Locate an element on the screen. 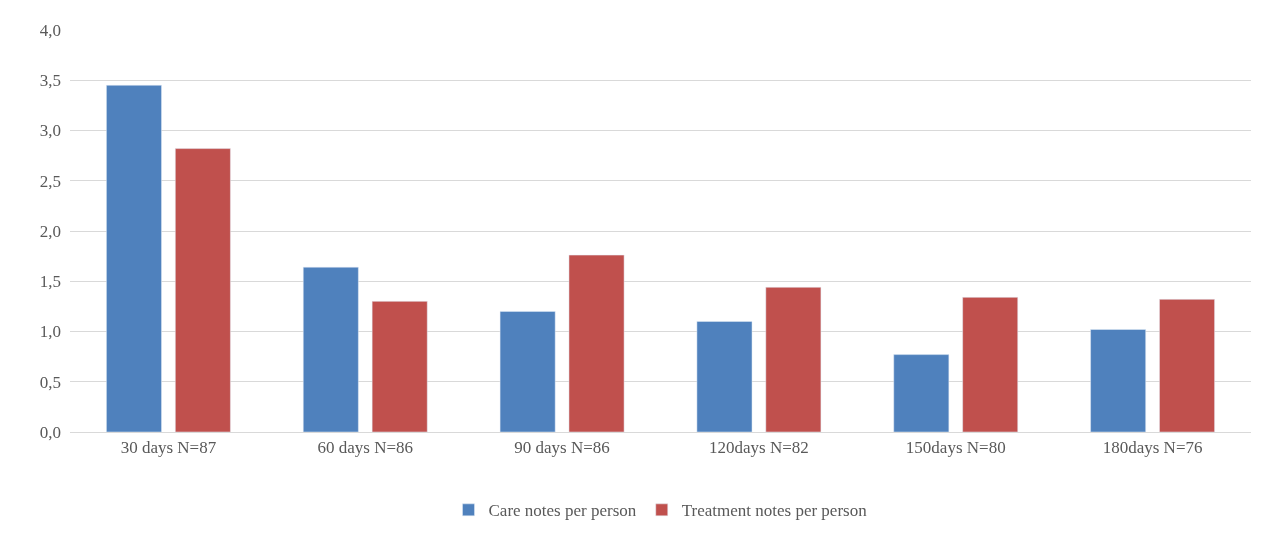 The width and height of the screenshot is (1271, 542). x-tick-label: 180days N=76 is located at coordinates (1152, 448).